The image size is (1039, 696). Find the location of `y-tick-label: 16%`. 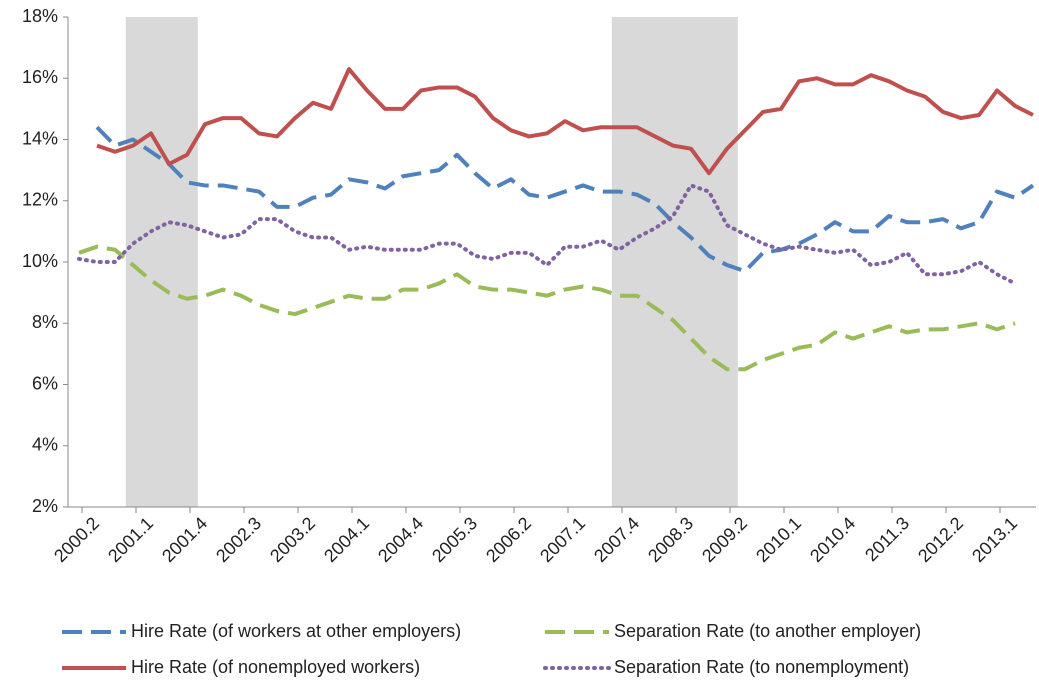

y-tick-label: 16% is located at coordinates (40, 77).